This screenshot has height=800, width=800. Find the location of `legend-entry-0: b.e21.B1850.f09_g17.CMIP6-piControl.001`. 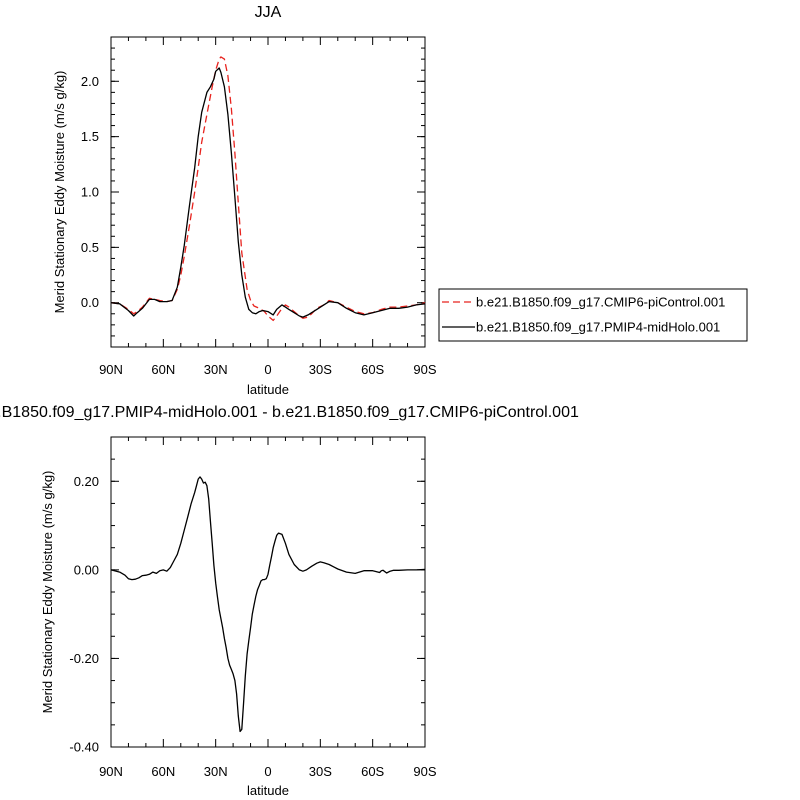

legend-entry-0: b.e21.B1850.f09_g17.CMIP6-piControl.001 is located at coordinates (600, 302).